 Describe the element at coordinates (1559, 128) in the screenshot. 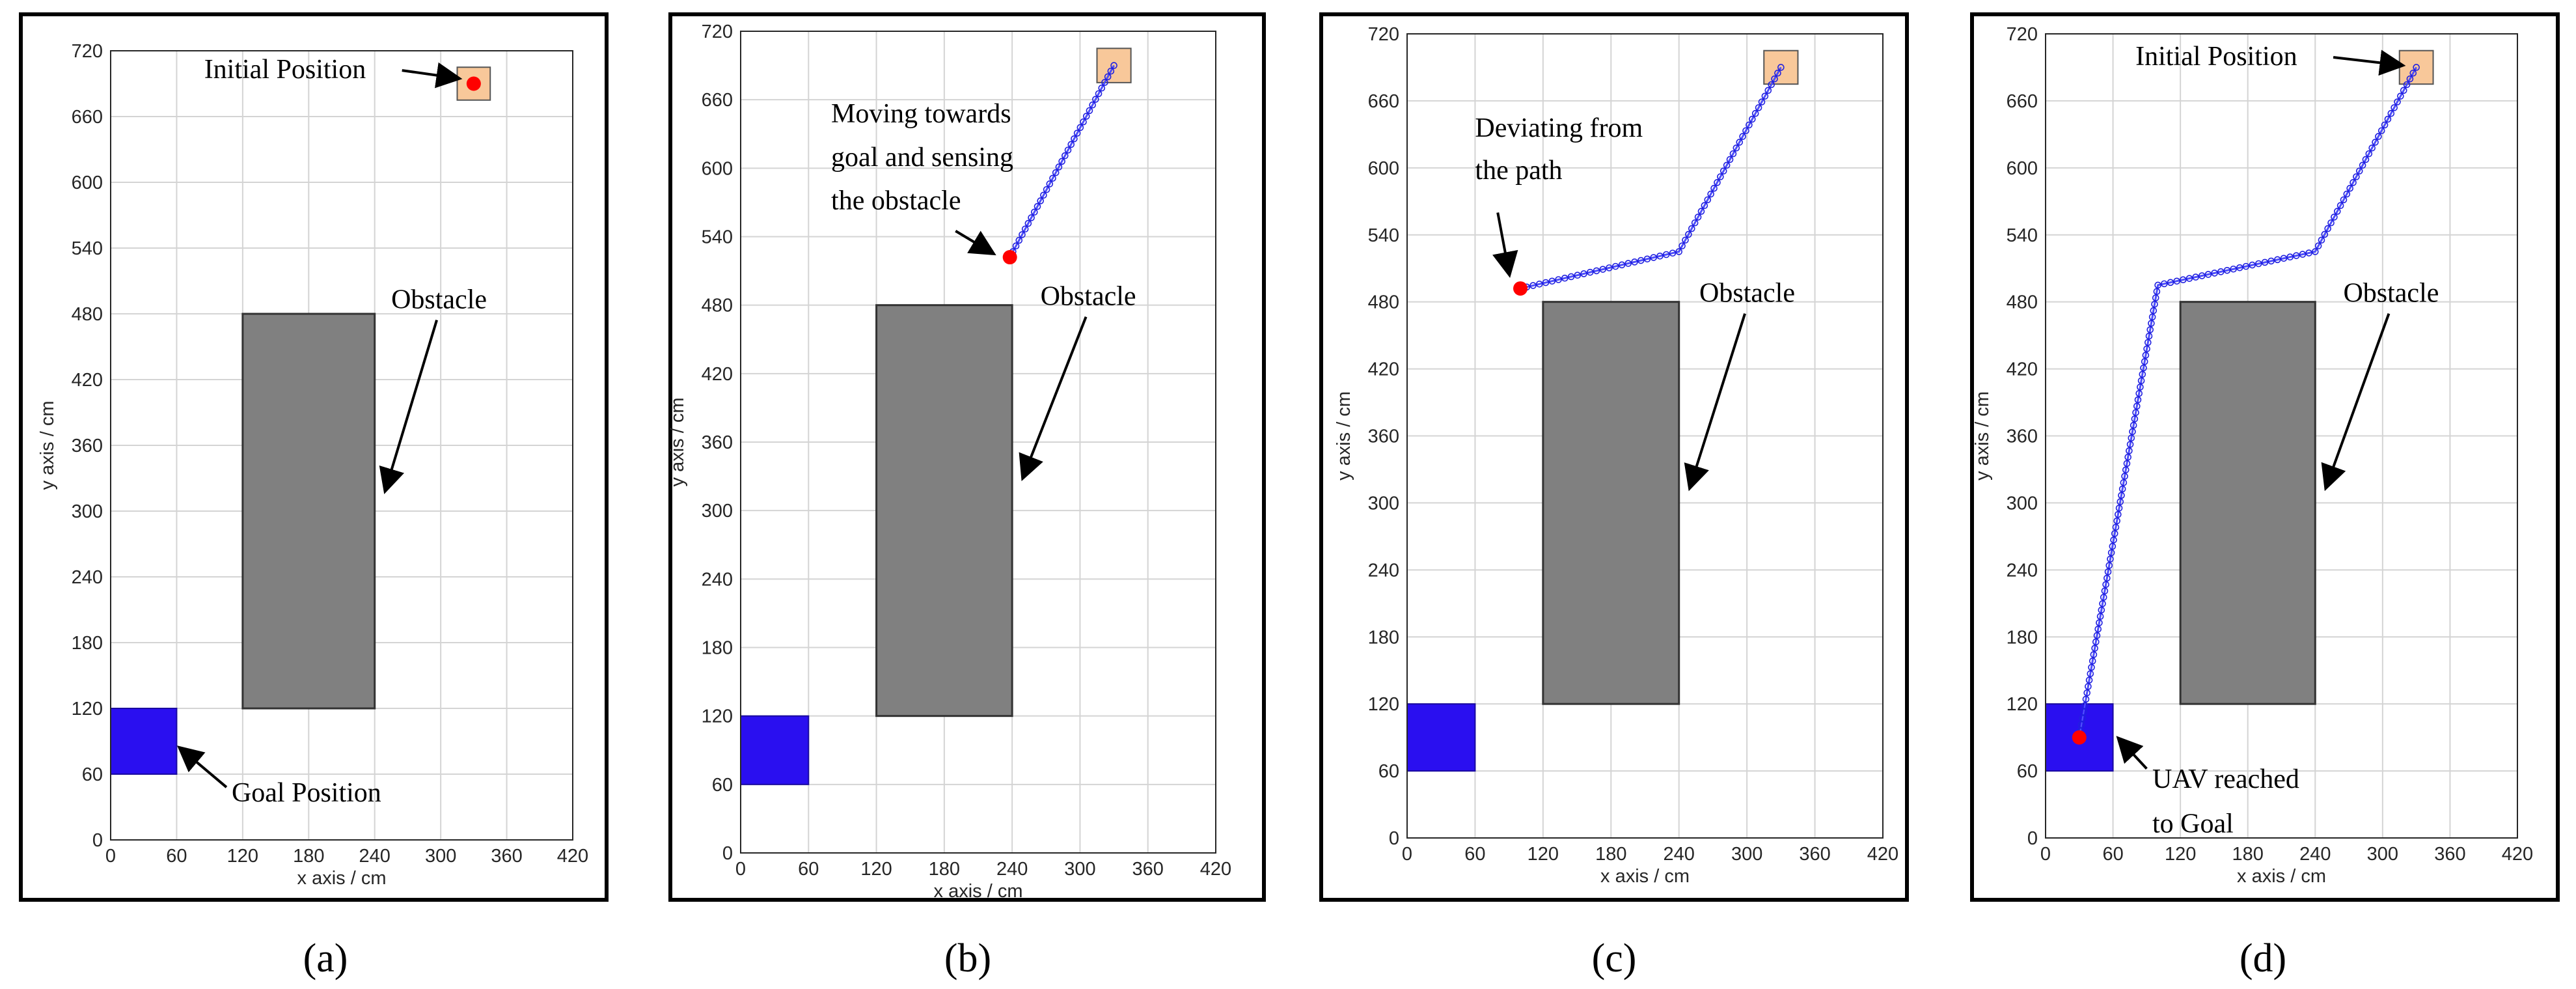

I see `annotation-text: Deviating from` at that location.